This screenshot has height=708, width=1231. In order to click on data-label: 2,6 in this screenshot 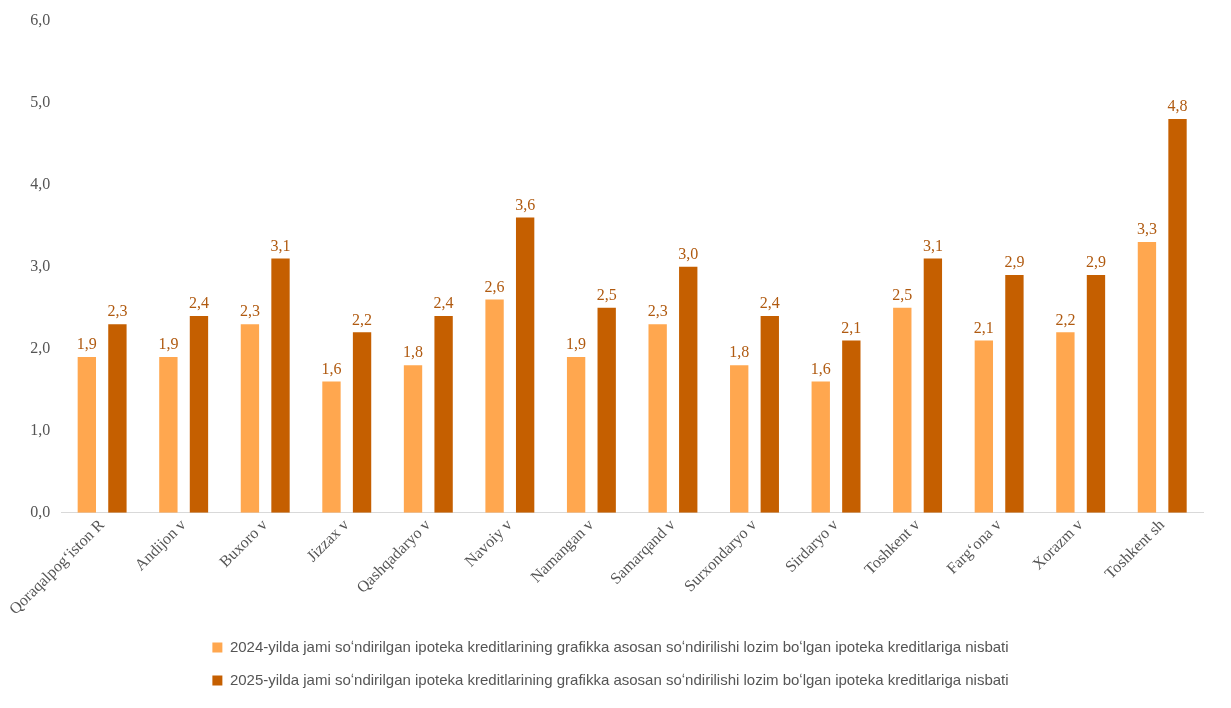, I will do `click(494, 286)`.